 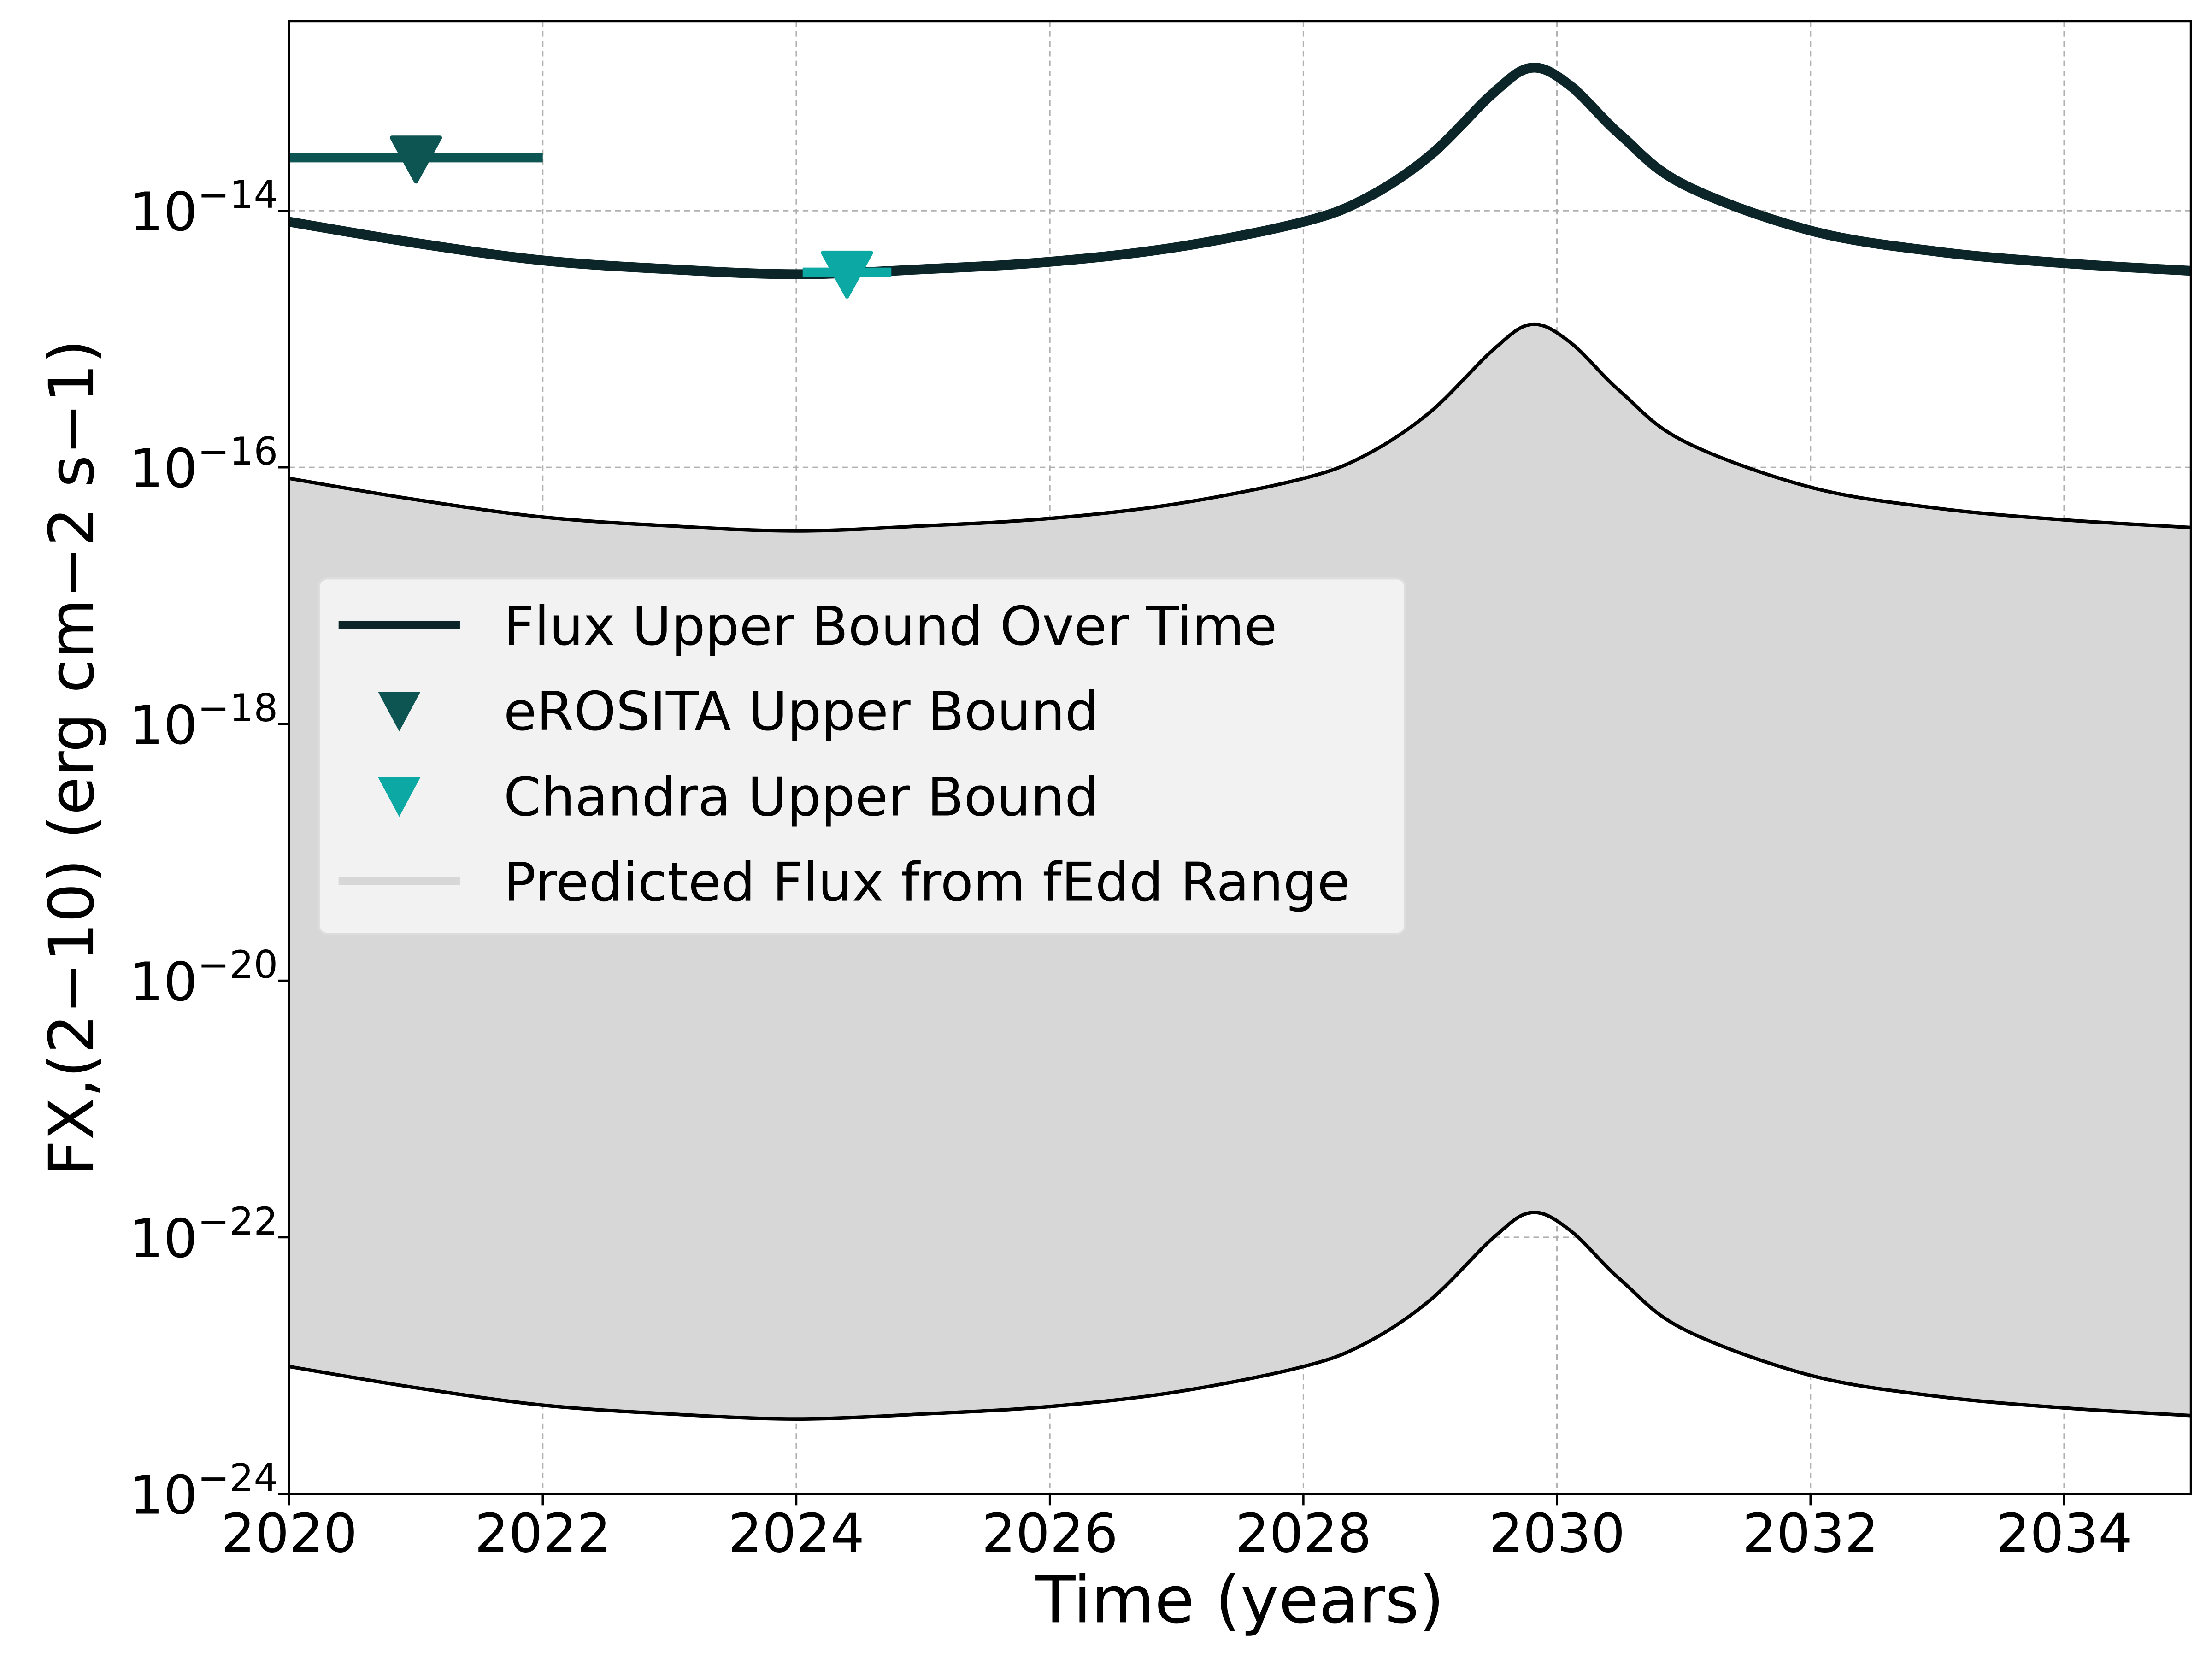 I want to click on y-tick-label: 10−22, so click(x=203, y=1235).